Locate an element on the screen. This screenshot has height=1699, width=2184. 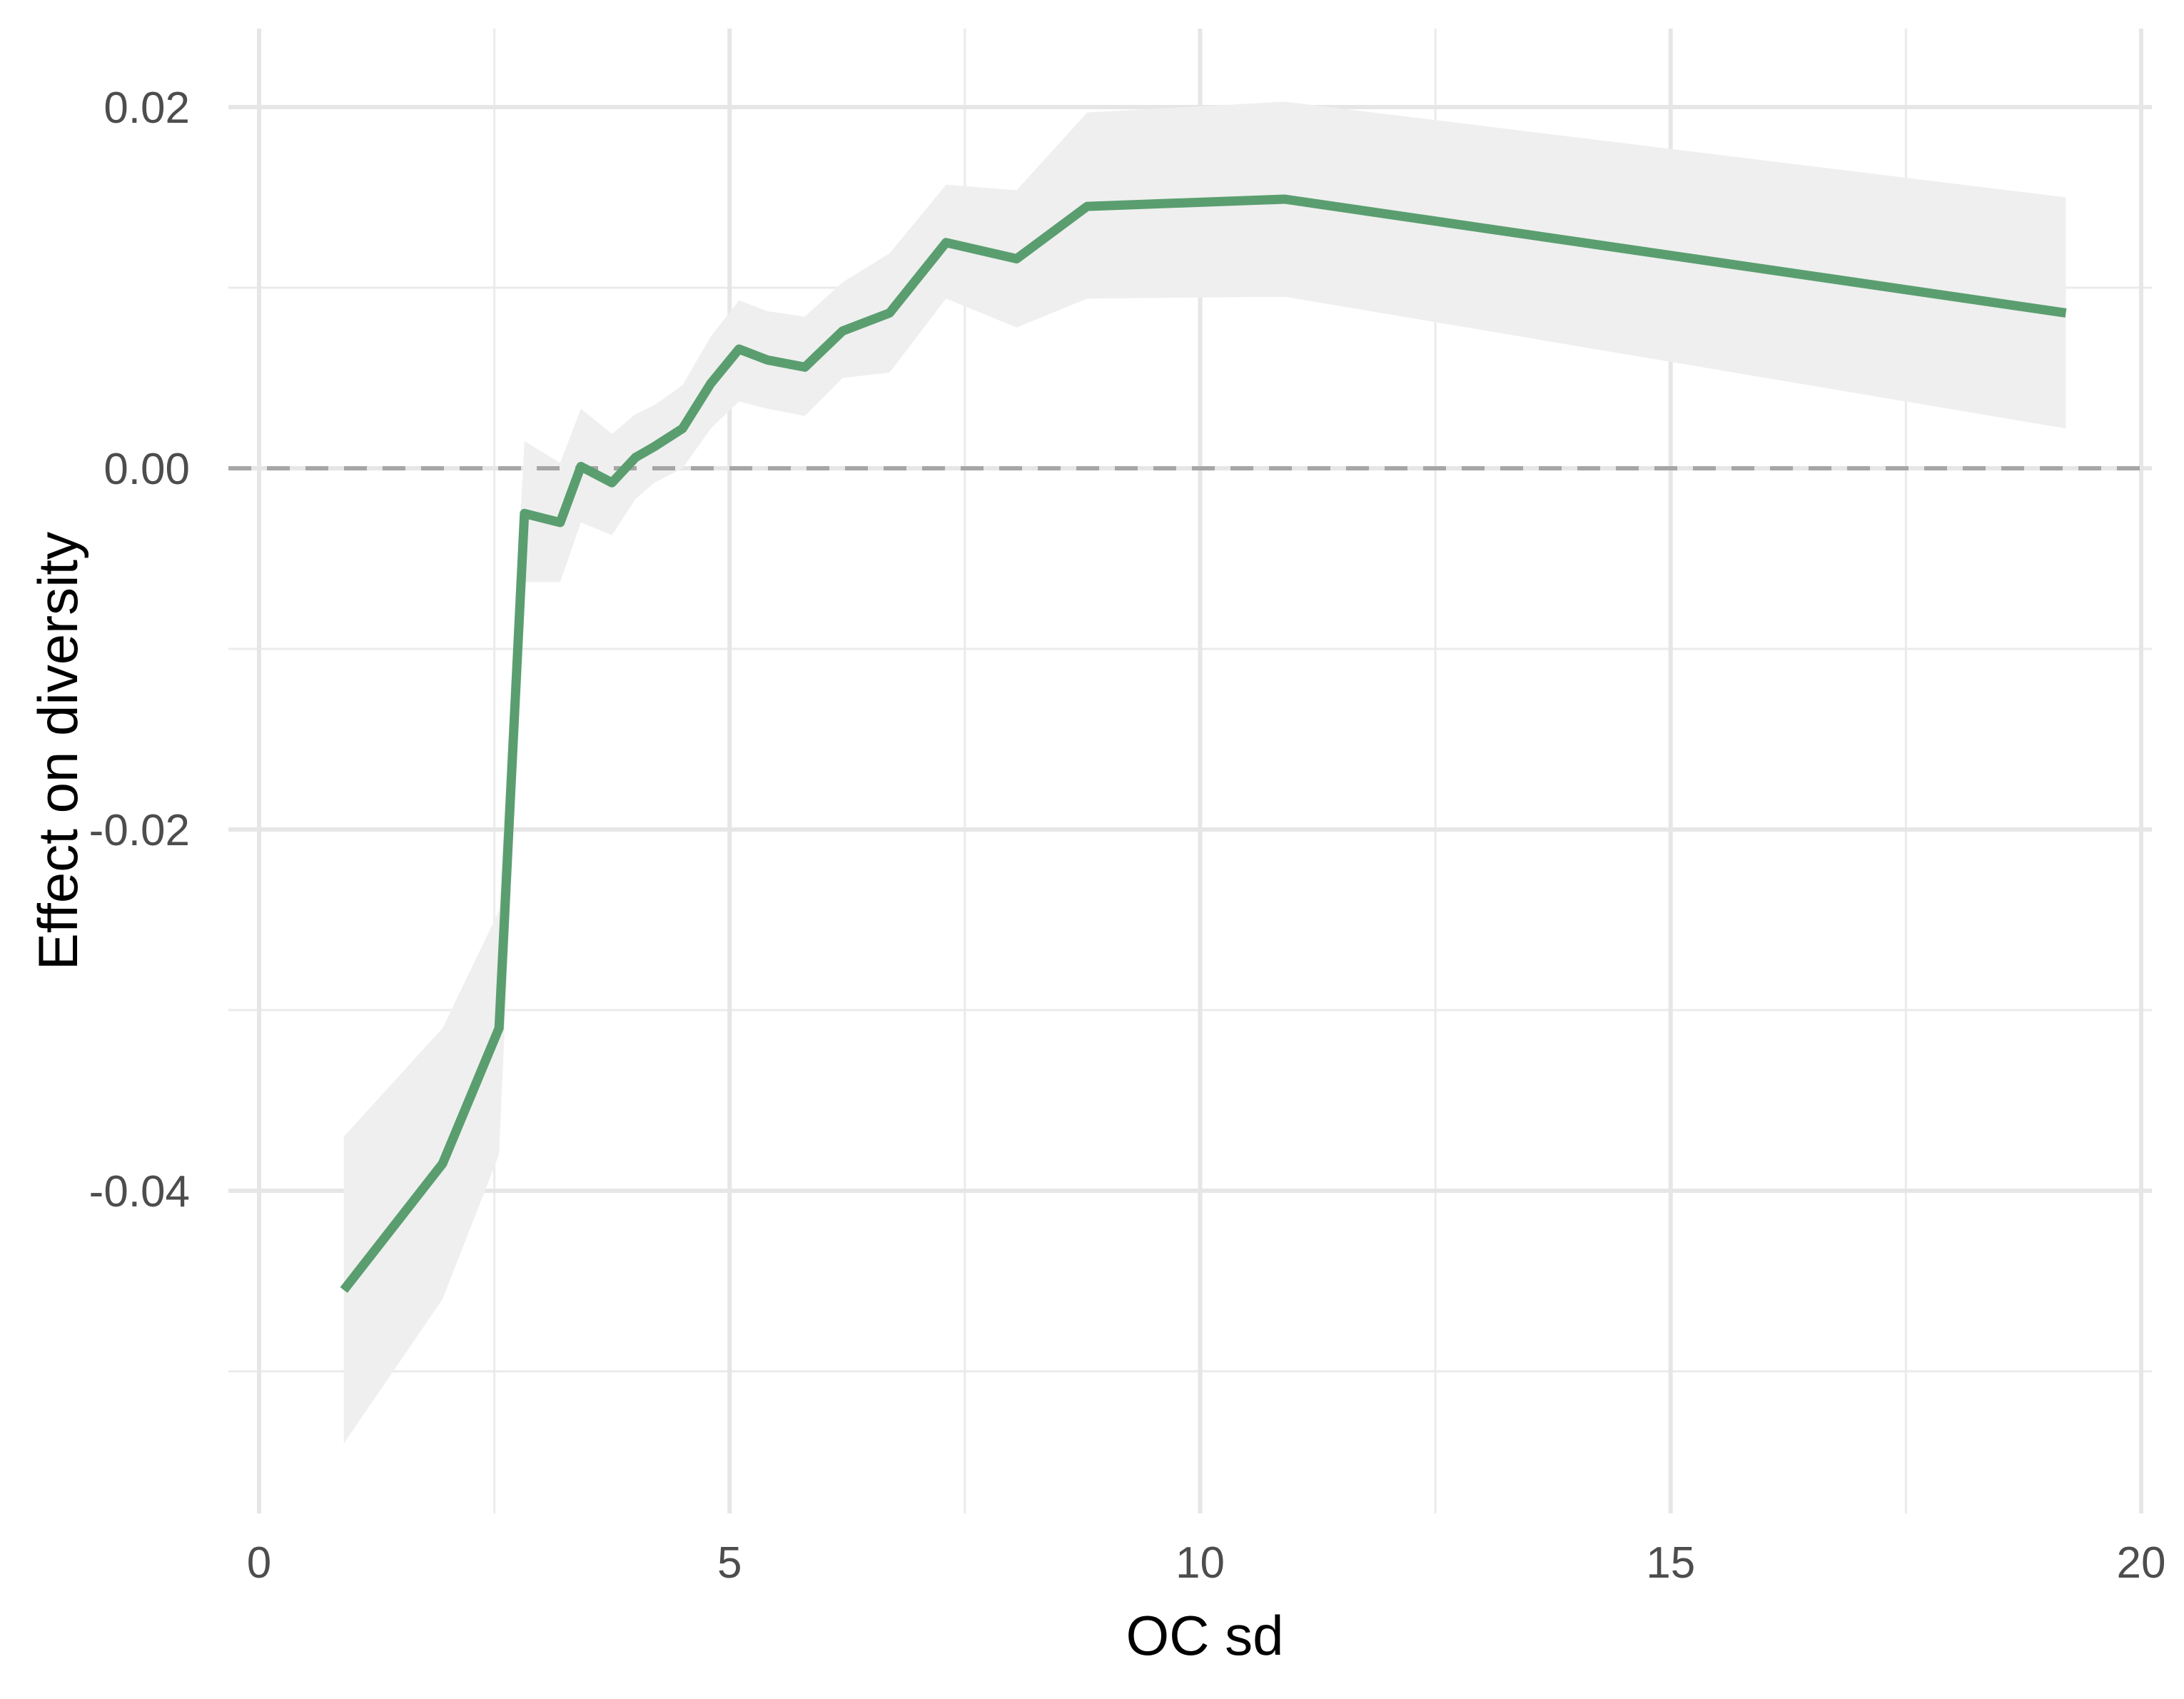
x-axis-ticks: 0 5 10 15 20 is located at coordinates (1206, 1563).